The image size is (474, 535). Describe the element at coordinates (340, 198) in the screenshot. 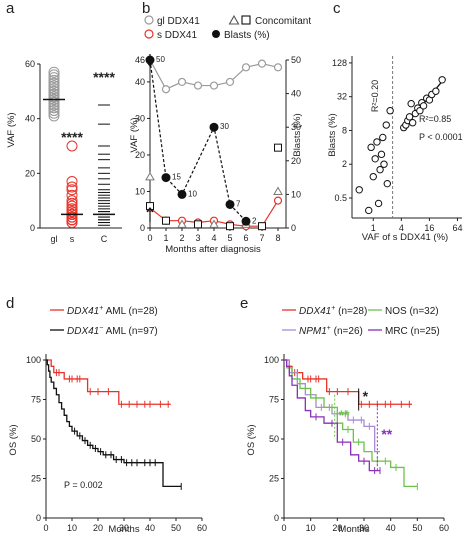

I see `panel-c-ytick-label-0: 0.5` at that location.